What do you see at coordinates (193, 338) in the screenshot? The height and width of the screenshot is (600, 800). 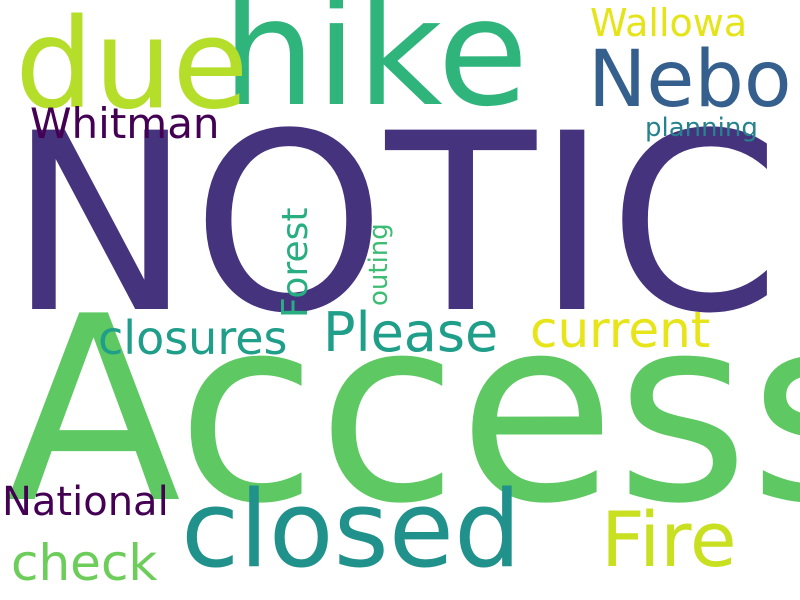 I see `word-closures: closures` at bounding box center [193, 338].